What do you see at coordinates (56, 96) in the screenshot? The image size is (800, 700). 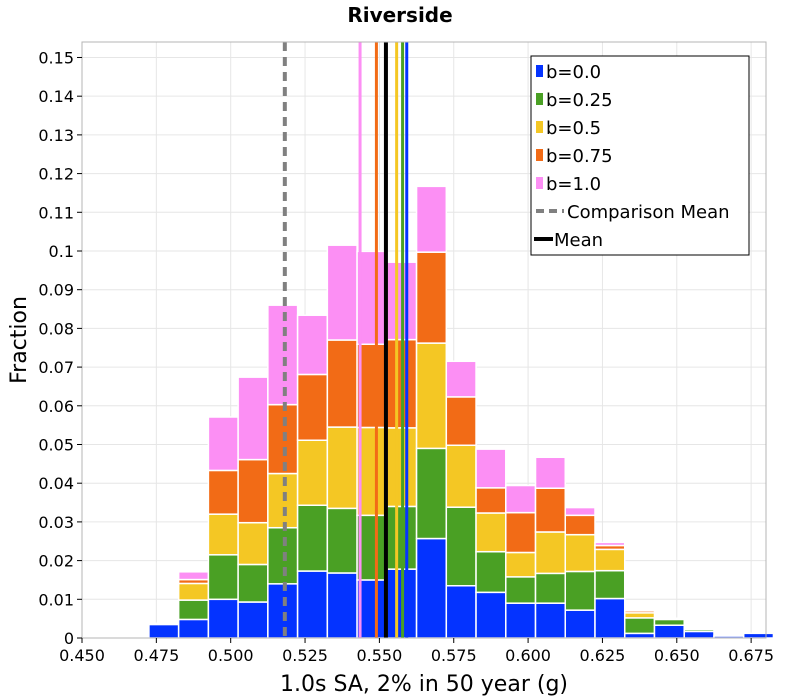 I see `y-tick-label: 0.14` at bounding box center [56, 96].